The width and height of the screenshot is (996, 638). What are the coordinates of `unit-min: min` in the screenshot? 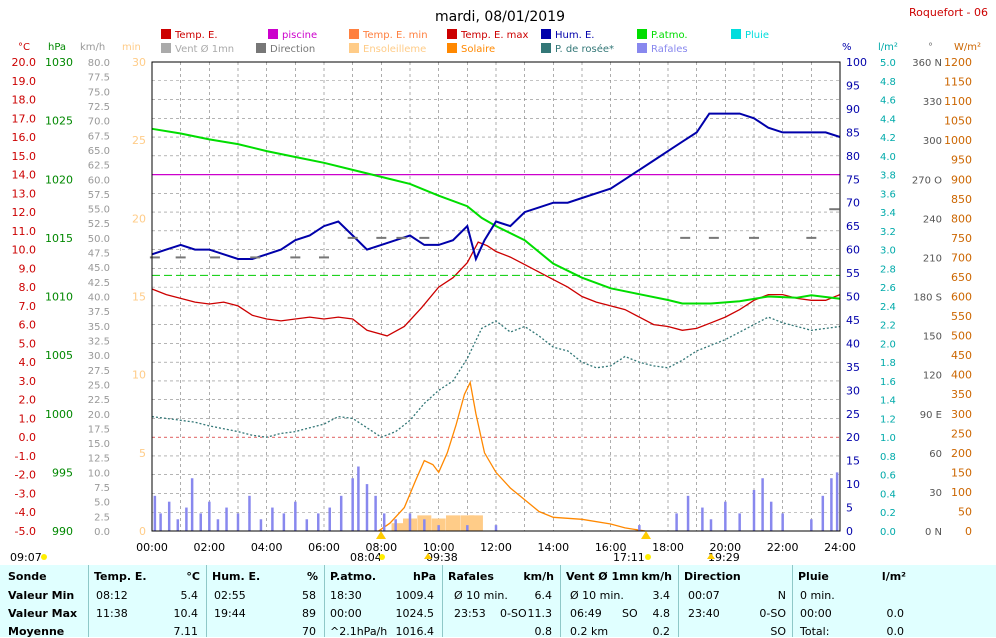 It's located at (131, 47).